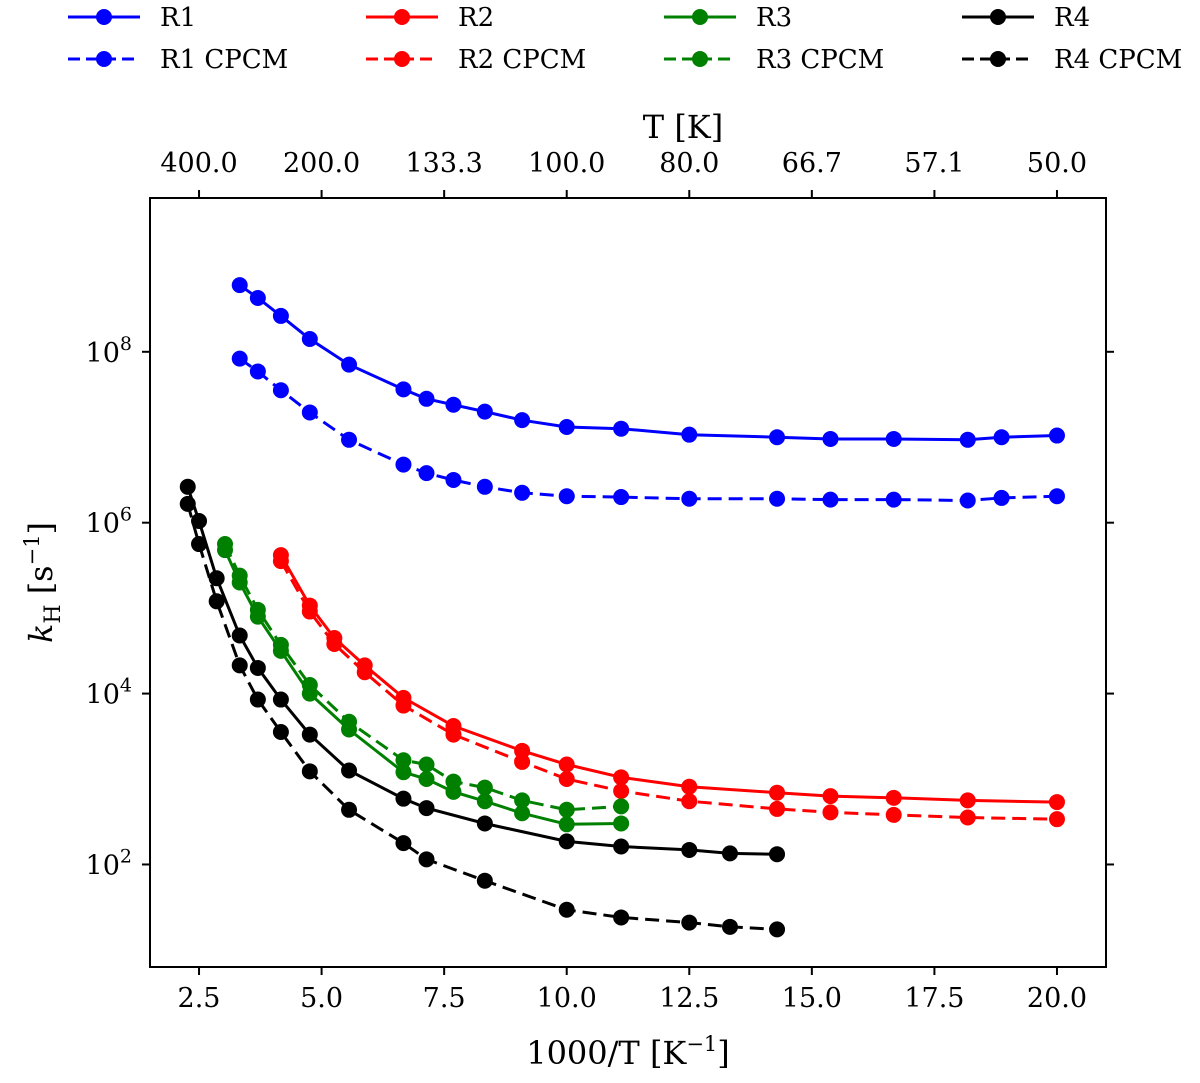  Describe the element at coordinates (476, 18) in the screenshot. I see `legend-label: R2` at that location.